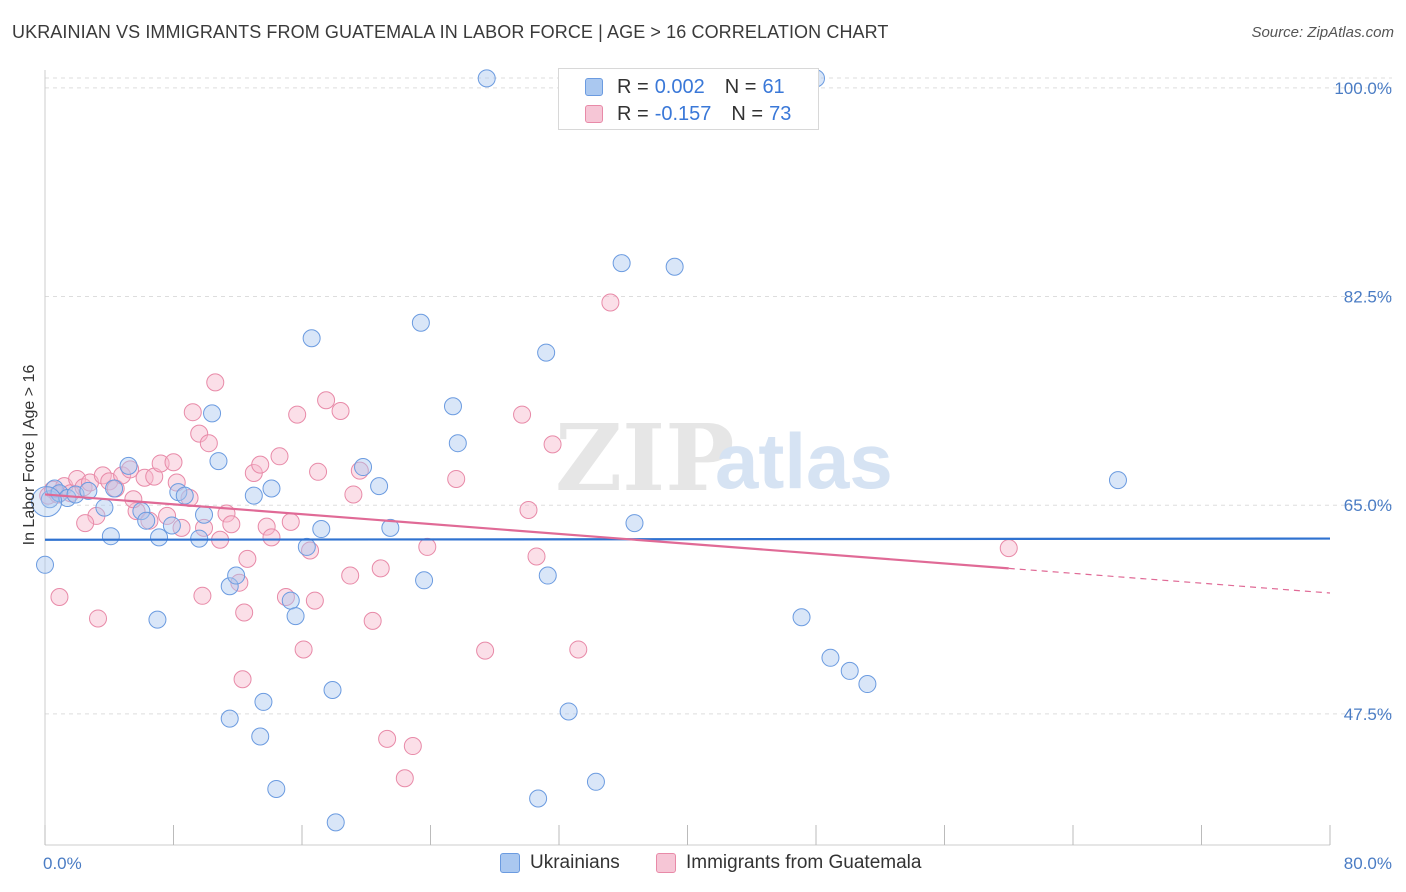 The height and width of the screenshot is (892, 1406). I want to click on legend-r-value: 0.002, so click(679, 86).